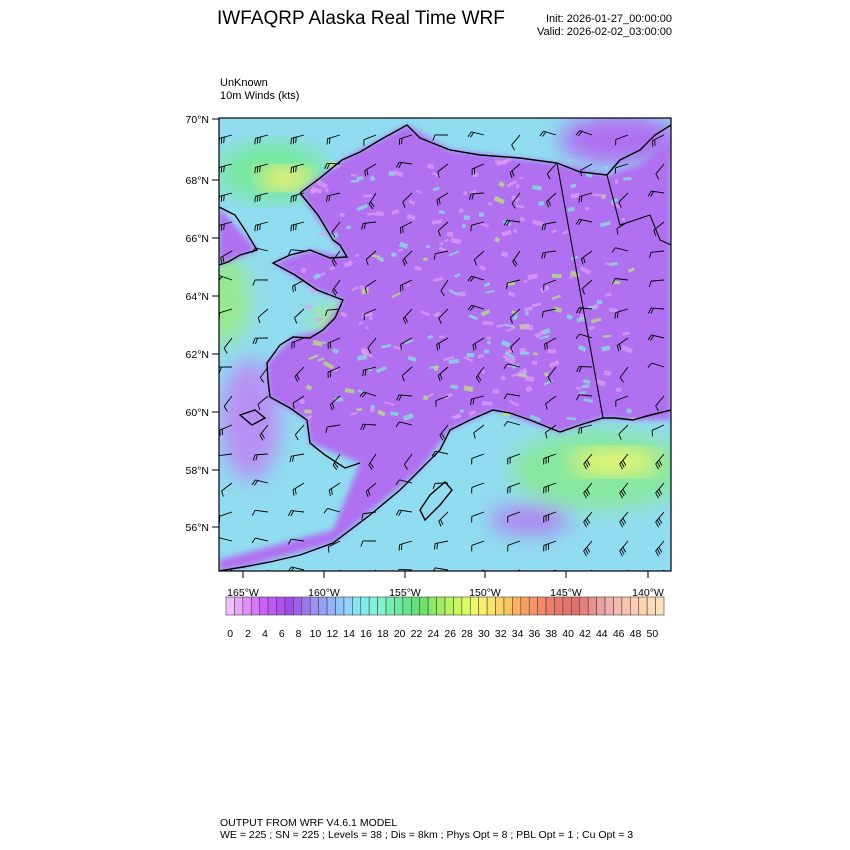 Image resolution: width=850 pixels, height=850 pixels. Describe the element at coordinates (252, 417) in the screenshot. I see `st-lawrence-island` at that location.